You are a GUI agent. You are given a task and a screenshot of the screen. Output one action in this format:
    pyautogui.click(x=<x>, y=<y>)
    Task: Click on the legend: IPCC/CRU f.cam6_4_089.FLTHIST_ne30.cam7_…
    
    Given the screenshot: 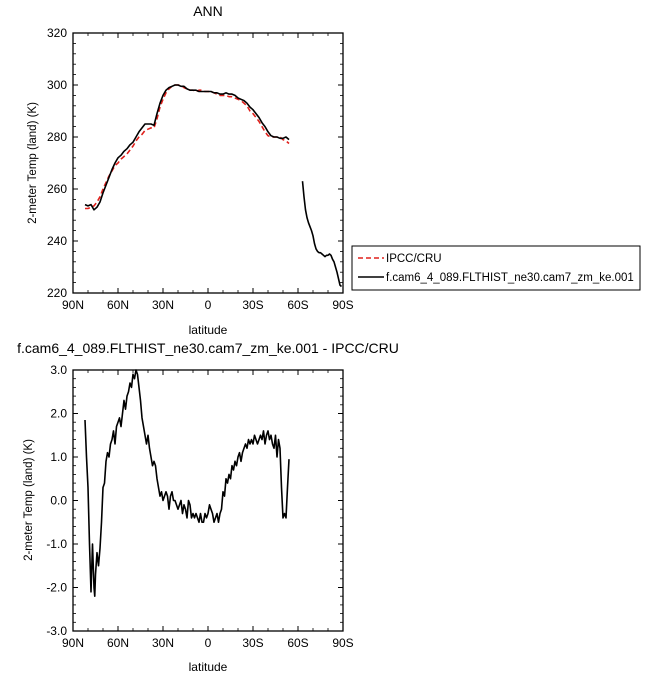 What is the action you would take?
    pyautogui.click(x=496, y=268)
    